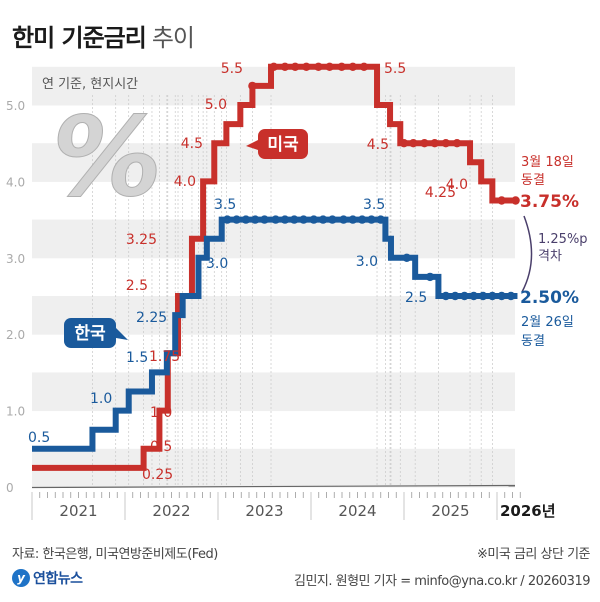 Image resolution: width=600 pixels, height=602 pixels. What do you see at coordinates (549, 202) in the screenshot?
I see `us-final-value: 3.75%` at bounding box center [549, 202].